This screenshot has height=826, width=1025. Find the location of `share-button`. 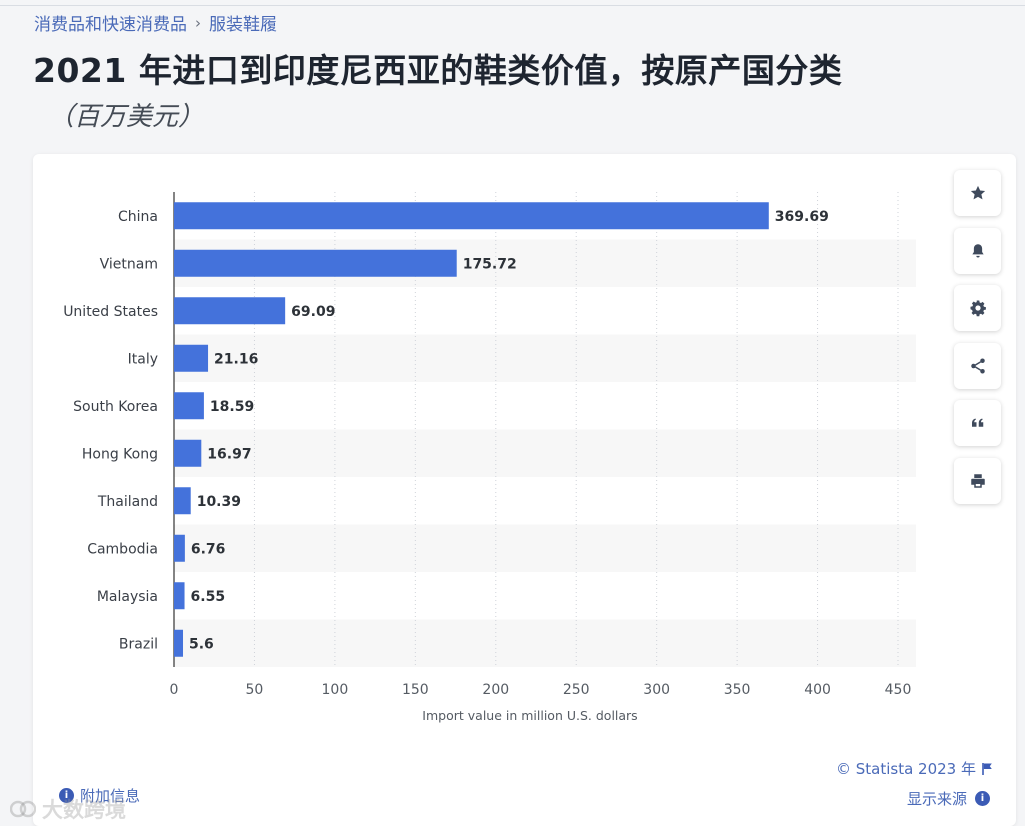

share-button is located at coordinates (977, 366).